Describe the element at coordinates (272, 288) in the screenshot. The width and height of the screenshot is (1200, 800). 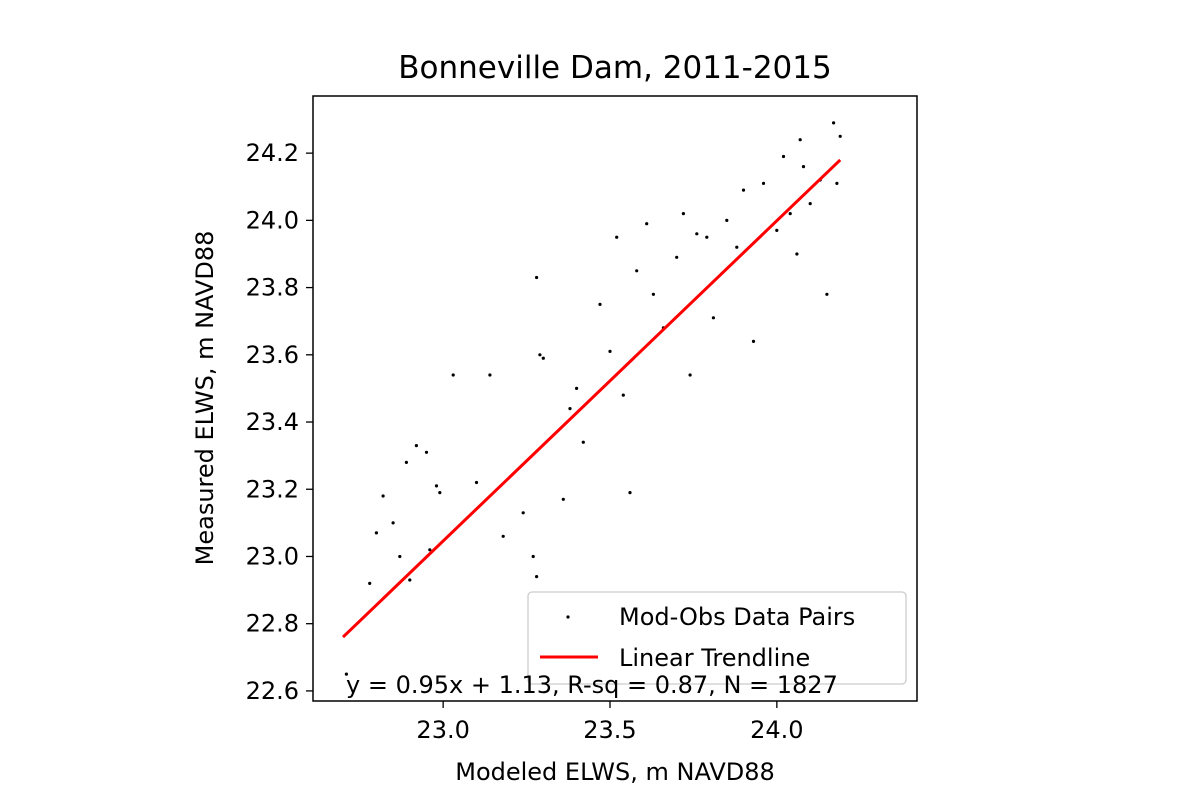
I see `y-tick-label: 23.8` at that location.